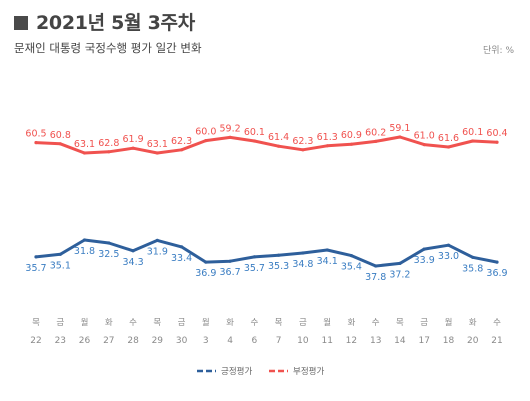 This screenshot has height=401, width=530. Describe the element at coordinates (108, 48) in the screenshot. I see `chart-subtitle: 문재인 대통령 국정수행 평가 일간 변화` at that location.